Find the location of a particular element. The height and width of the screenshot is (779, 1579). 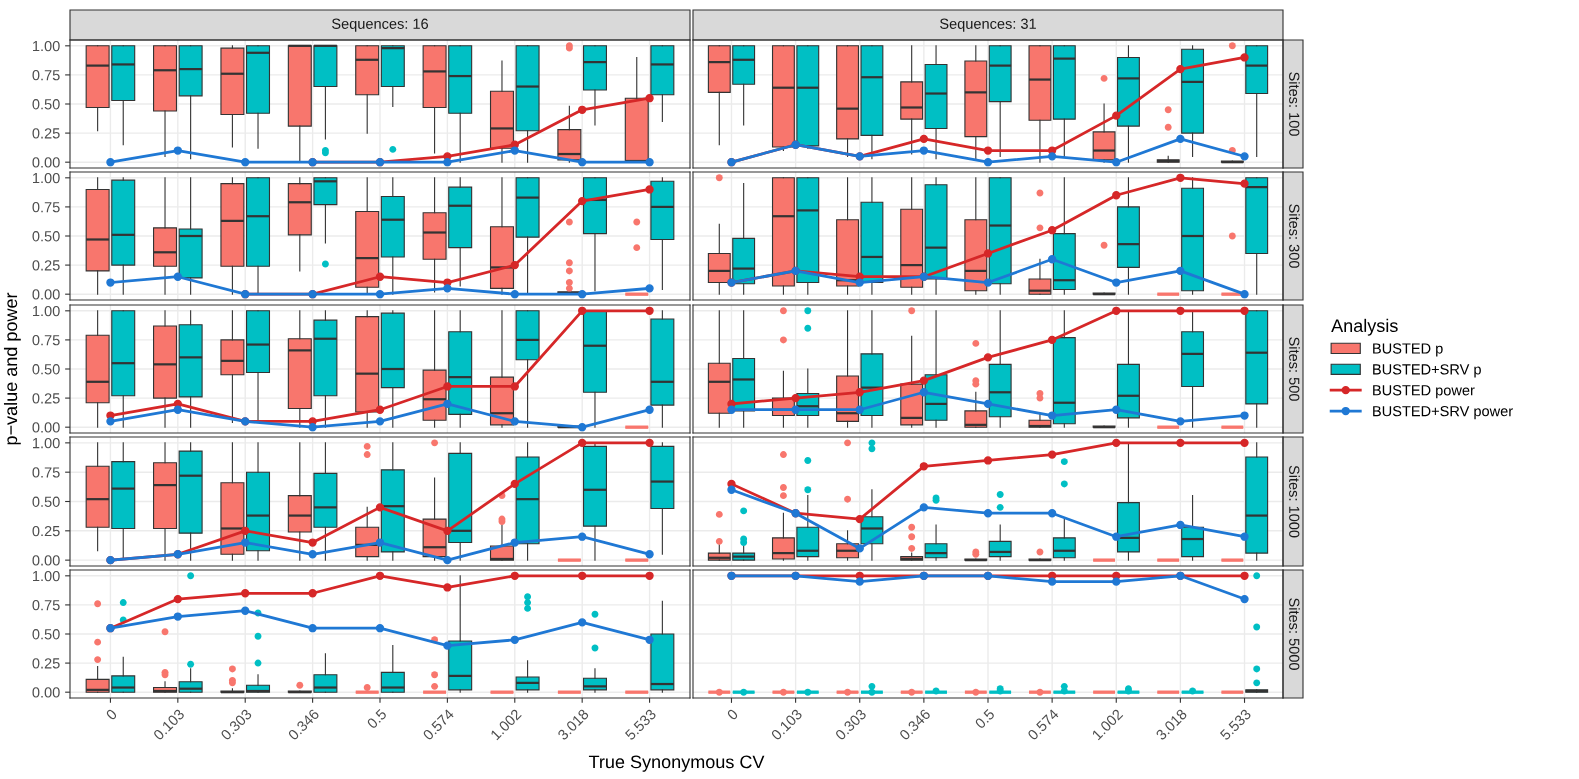

text: Sites: 1000 is located at coordinates (1294, 501).